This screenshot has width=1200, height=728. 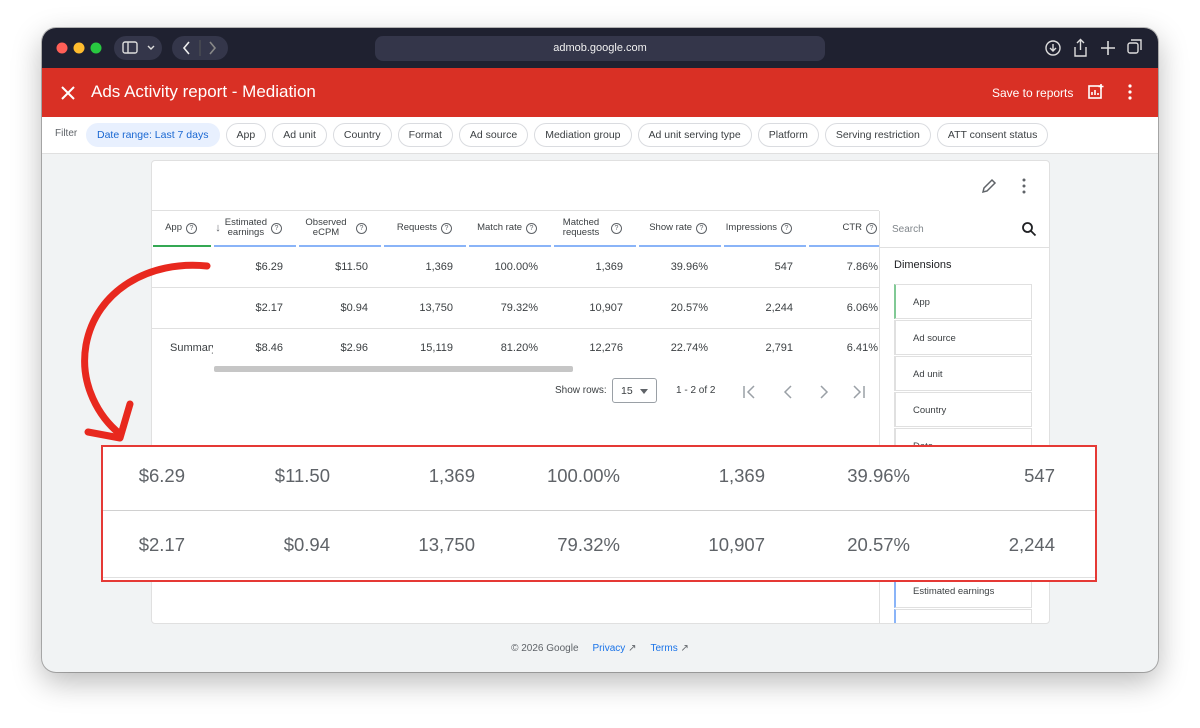 What do you see at coordinates (425, 135) in the screenshot?
I see `filter-chip: Format` at bounding box center [425, 135].